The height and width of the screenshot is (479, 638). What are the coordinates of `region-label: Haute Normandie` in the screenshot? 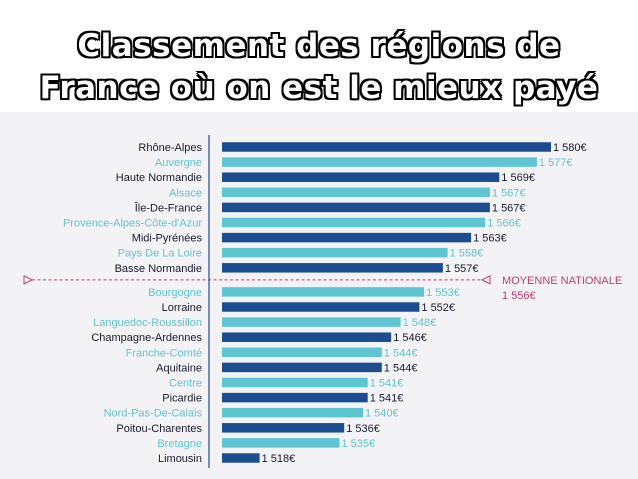 It's located at (159, 178).